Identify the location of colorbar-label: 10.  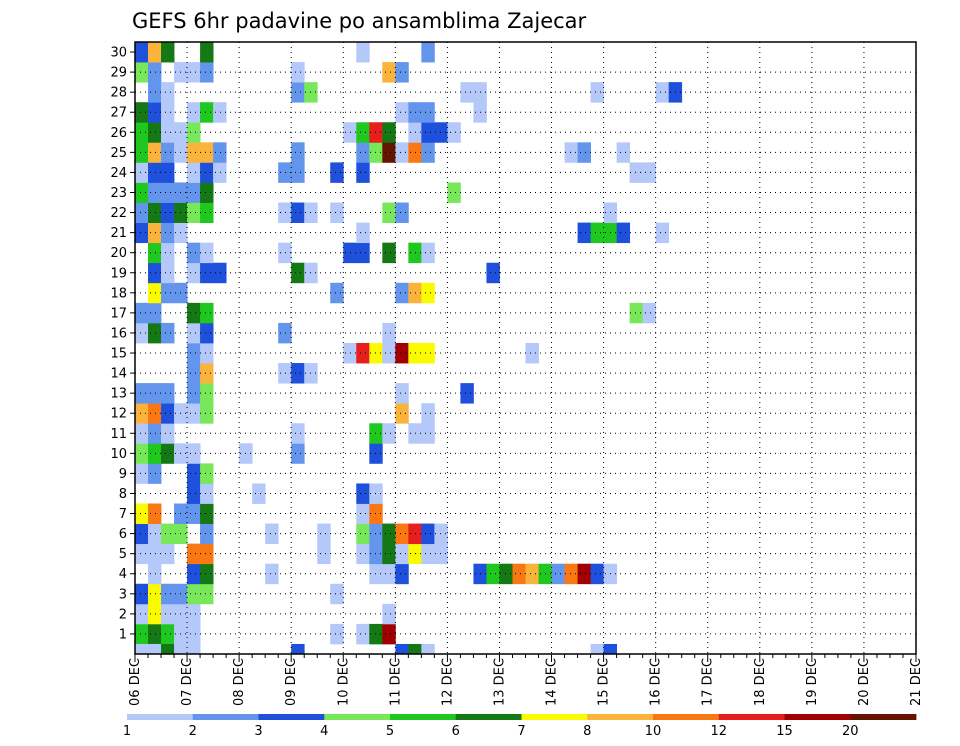
(653, 731).